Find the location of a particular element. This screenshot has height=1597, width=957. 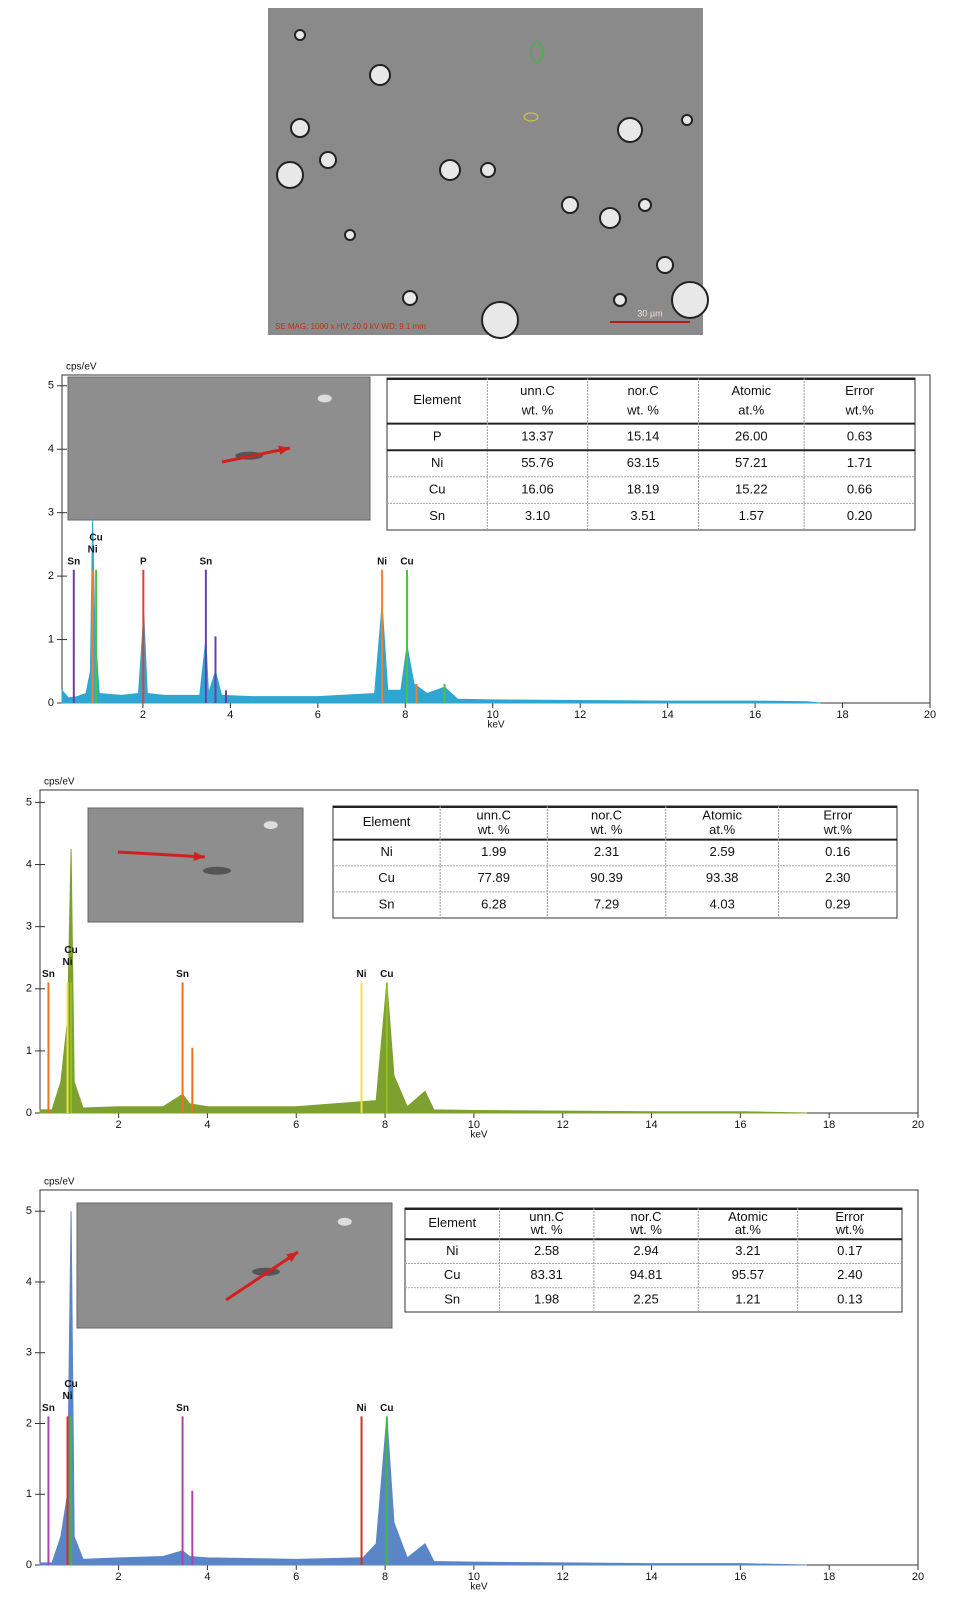

table-header: Atomic is located at coordinates (751, 390).